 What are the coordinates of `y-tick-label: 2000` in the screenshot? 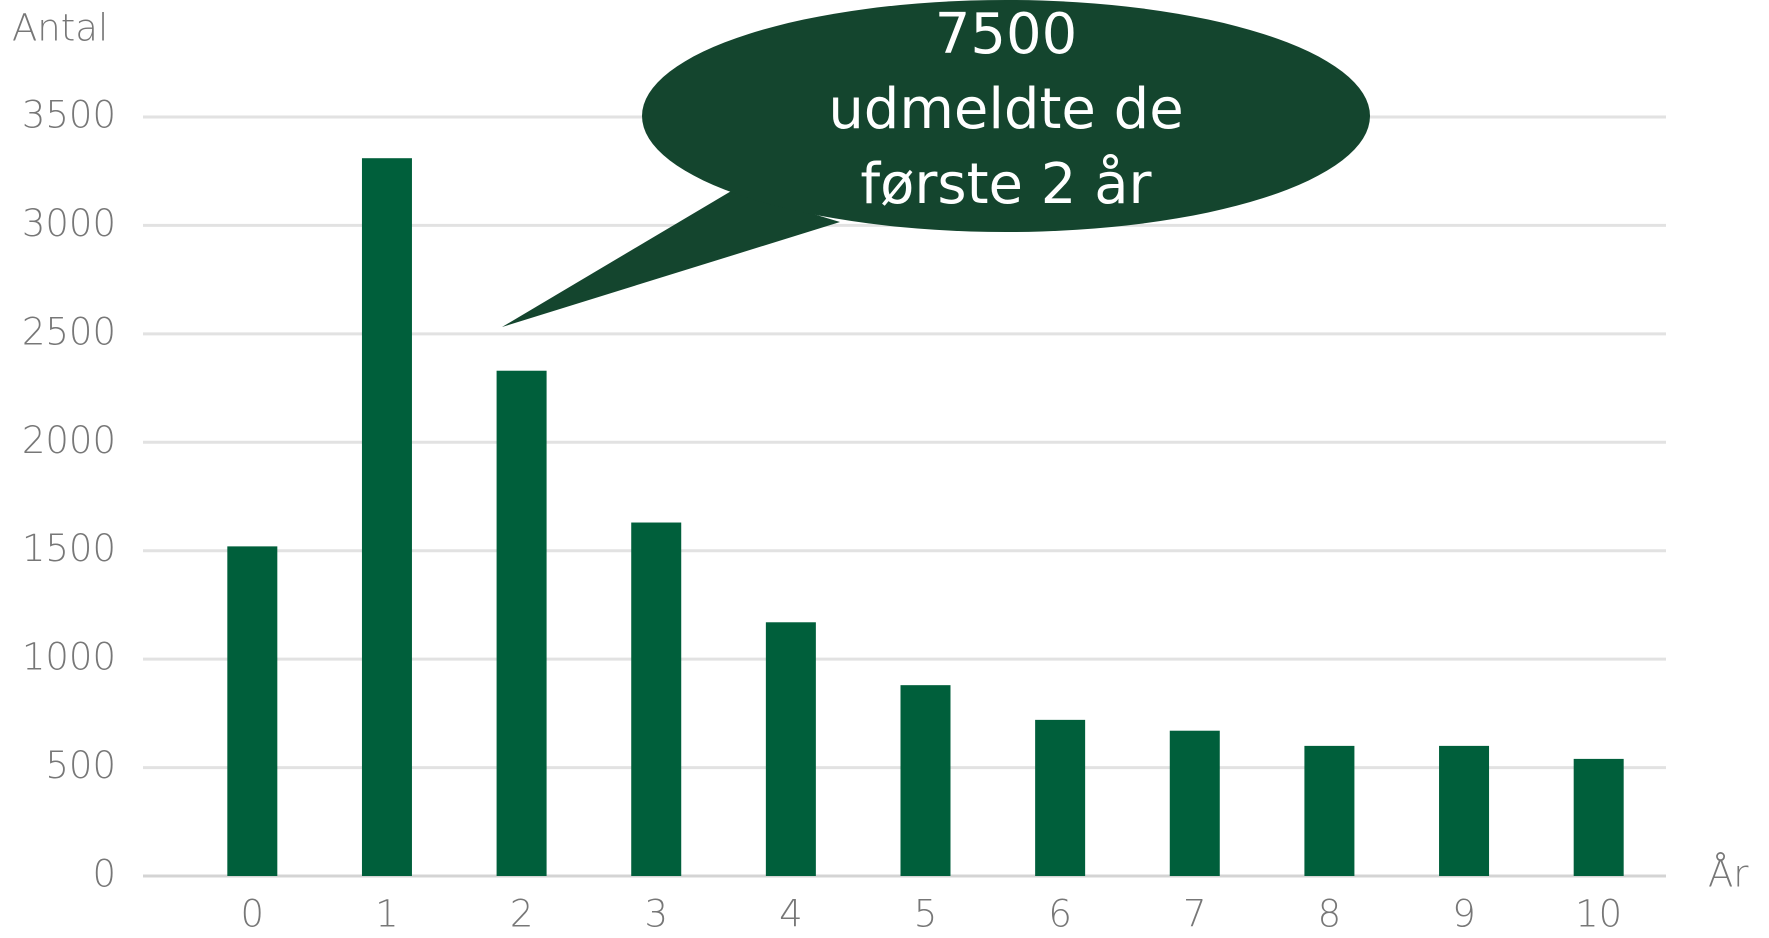 It's located at (69, 440).